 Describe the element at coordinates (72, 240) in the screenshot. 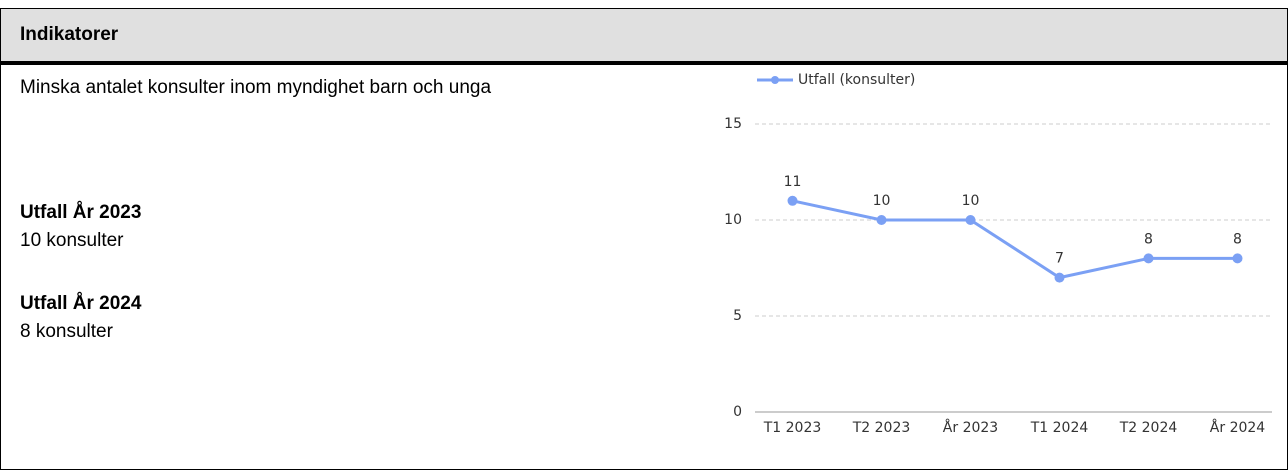

I see `result-value: 10 konsulter` at that location.